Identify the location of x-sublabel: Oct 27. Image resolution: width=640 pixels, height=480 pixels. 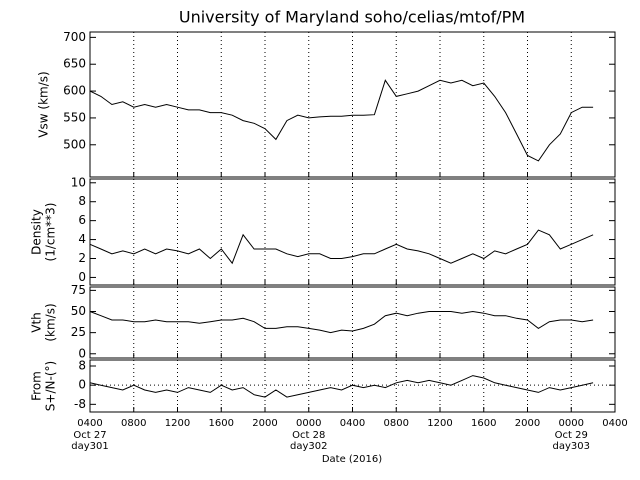
(89, 435).